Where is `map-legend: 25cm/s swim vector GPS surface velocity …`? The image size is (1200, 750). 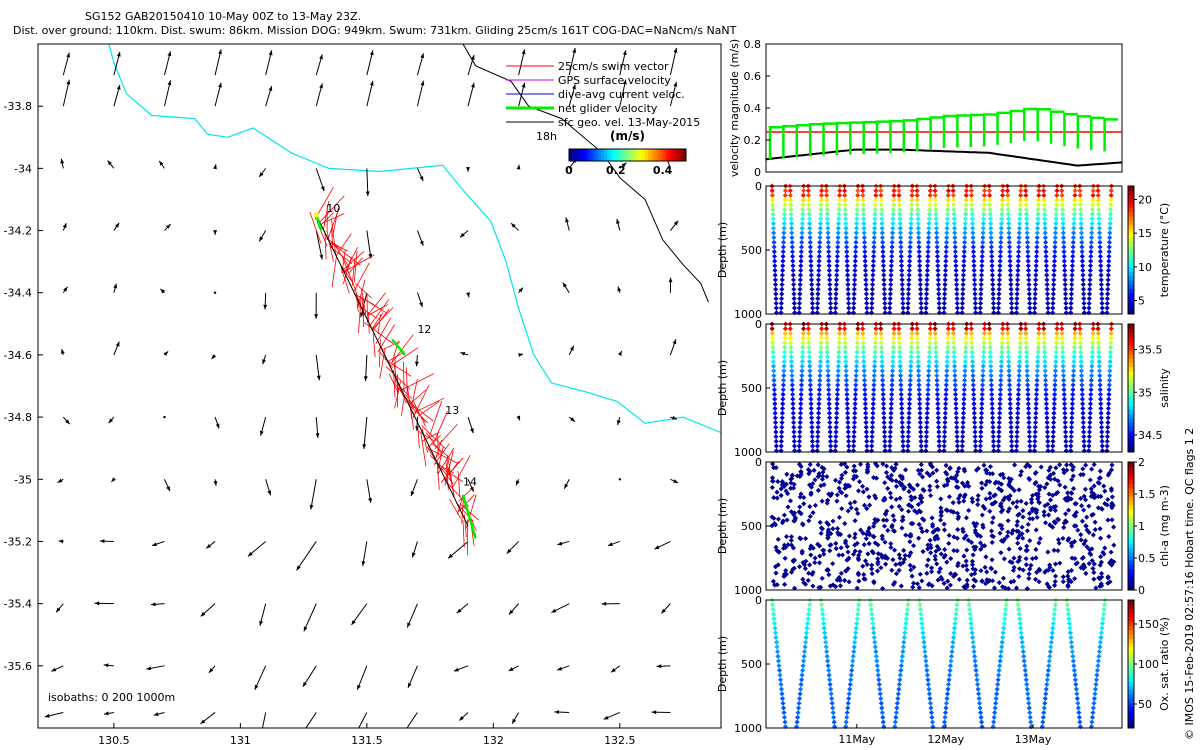 map-legend: 25cm/s swim vector GPS surface velocity … is located at coordinates (603, 101).